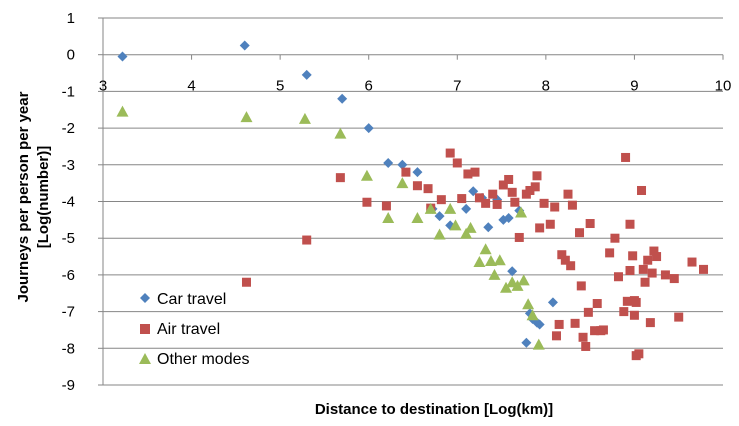  I want to click on y-tick-label: 0, so click(71, 55).